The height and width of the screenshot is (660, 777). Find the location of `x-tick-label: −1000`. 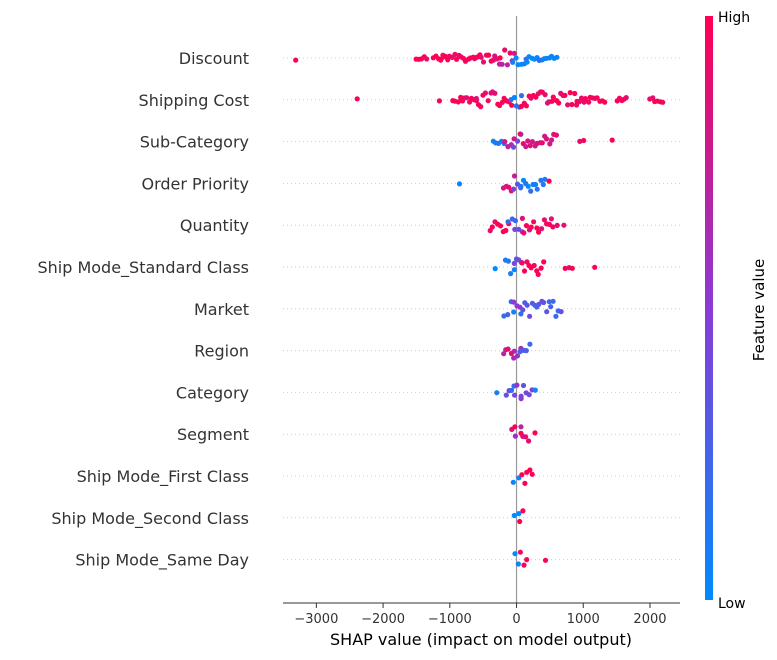

x-tick-label: −1000 is located at coordinates (450, 619).